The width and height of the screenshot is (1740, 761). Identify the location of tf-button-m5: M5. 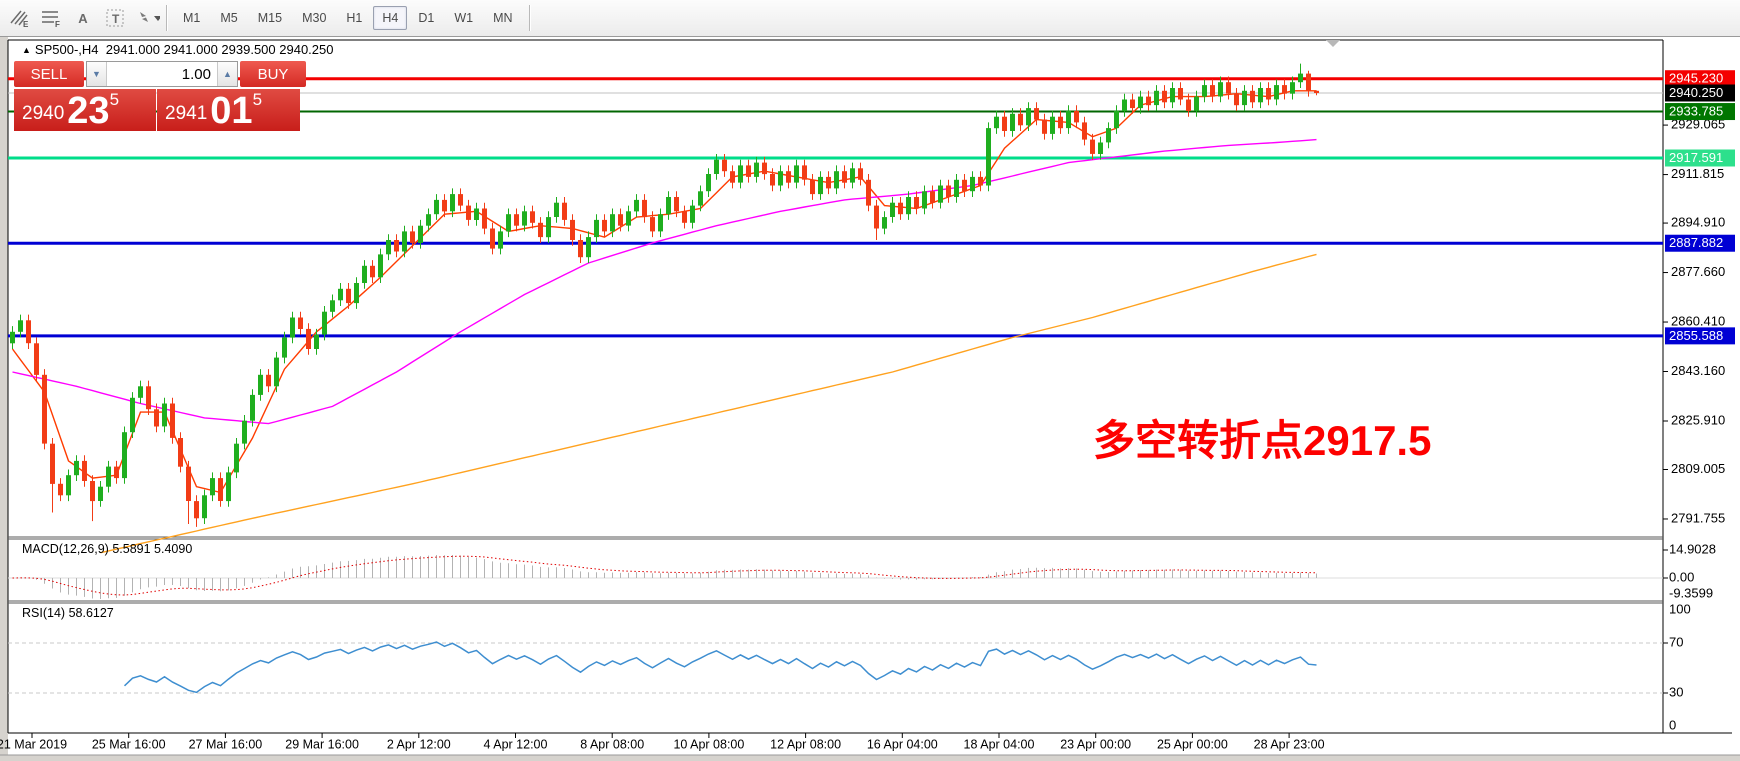
(229, 18).